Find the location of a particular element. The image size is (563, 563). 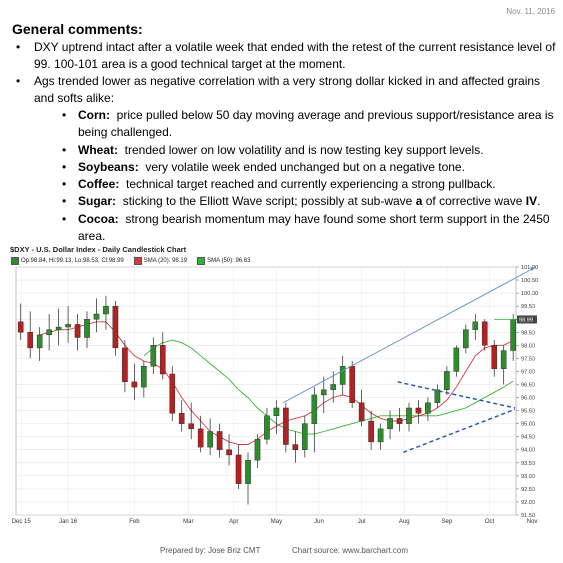

y-tick-label: 98.50 is located at coordinates (528, 333).